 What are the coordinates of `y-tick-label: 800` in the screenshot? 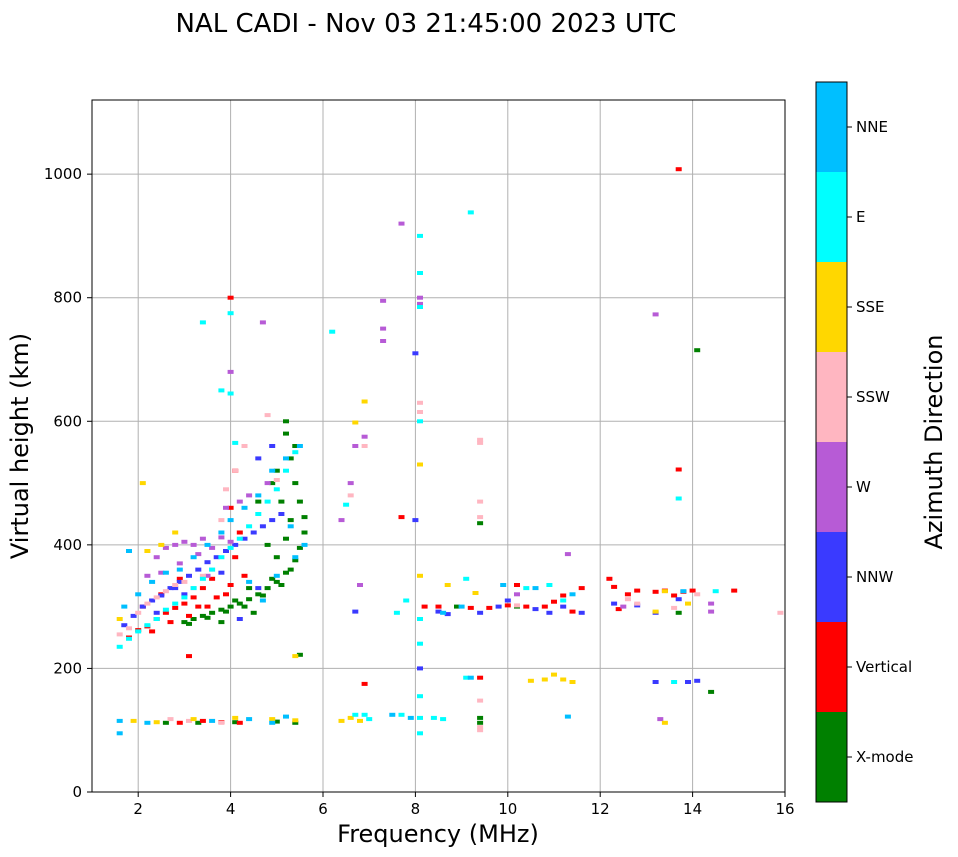 It's located at (67, 298).